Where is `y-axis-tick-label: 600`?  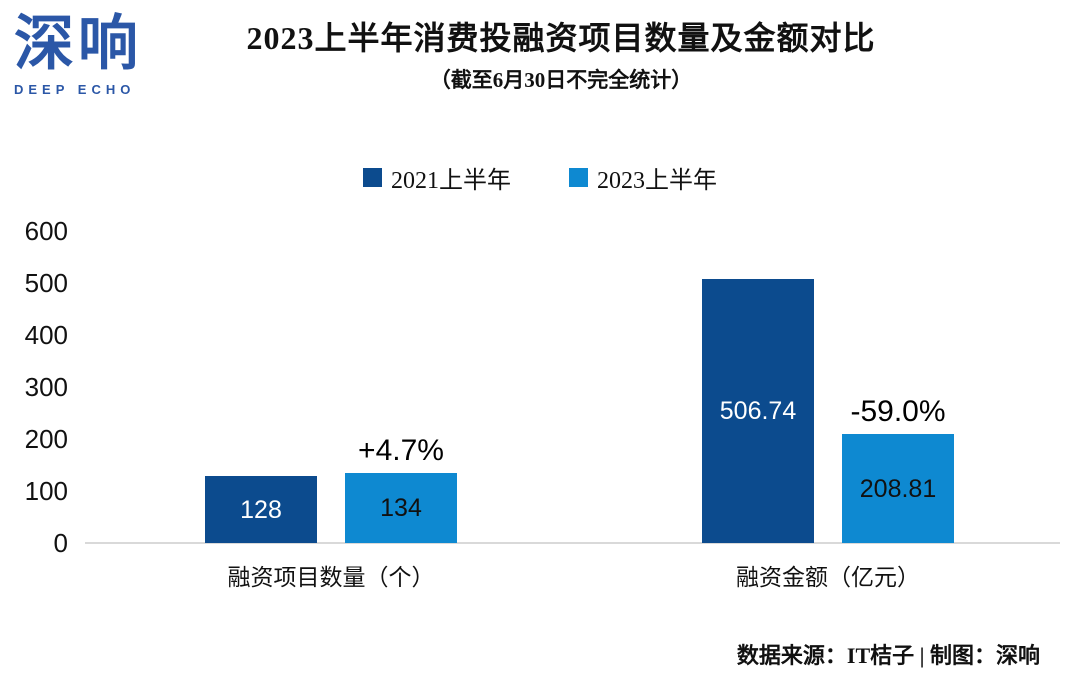 y-axis-tick-label: 600 is located at coordinates (46, 231).